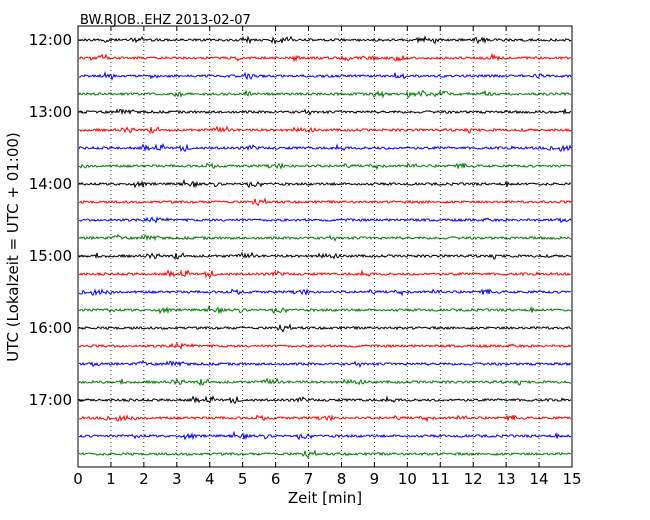 This screenshot has width=650, height=520. Describe the element at coordinates (50, 184) in the screenshot. I see `y-tick-label: 14:00` at that location.